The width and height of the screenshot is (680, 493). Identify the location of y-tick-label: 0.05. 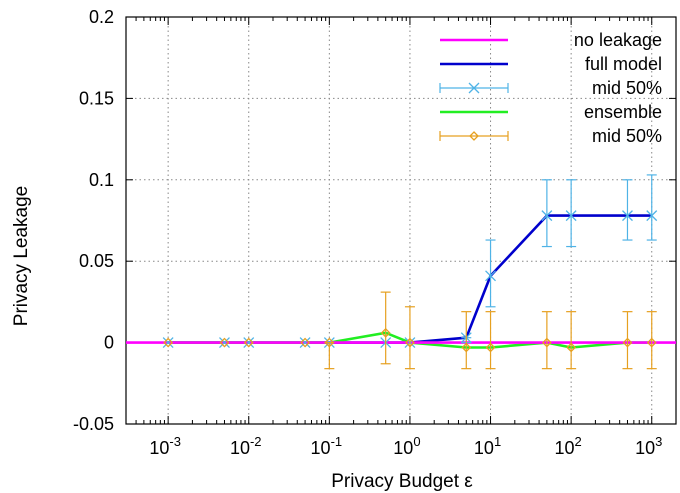
(96, 261).